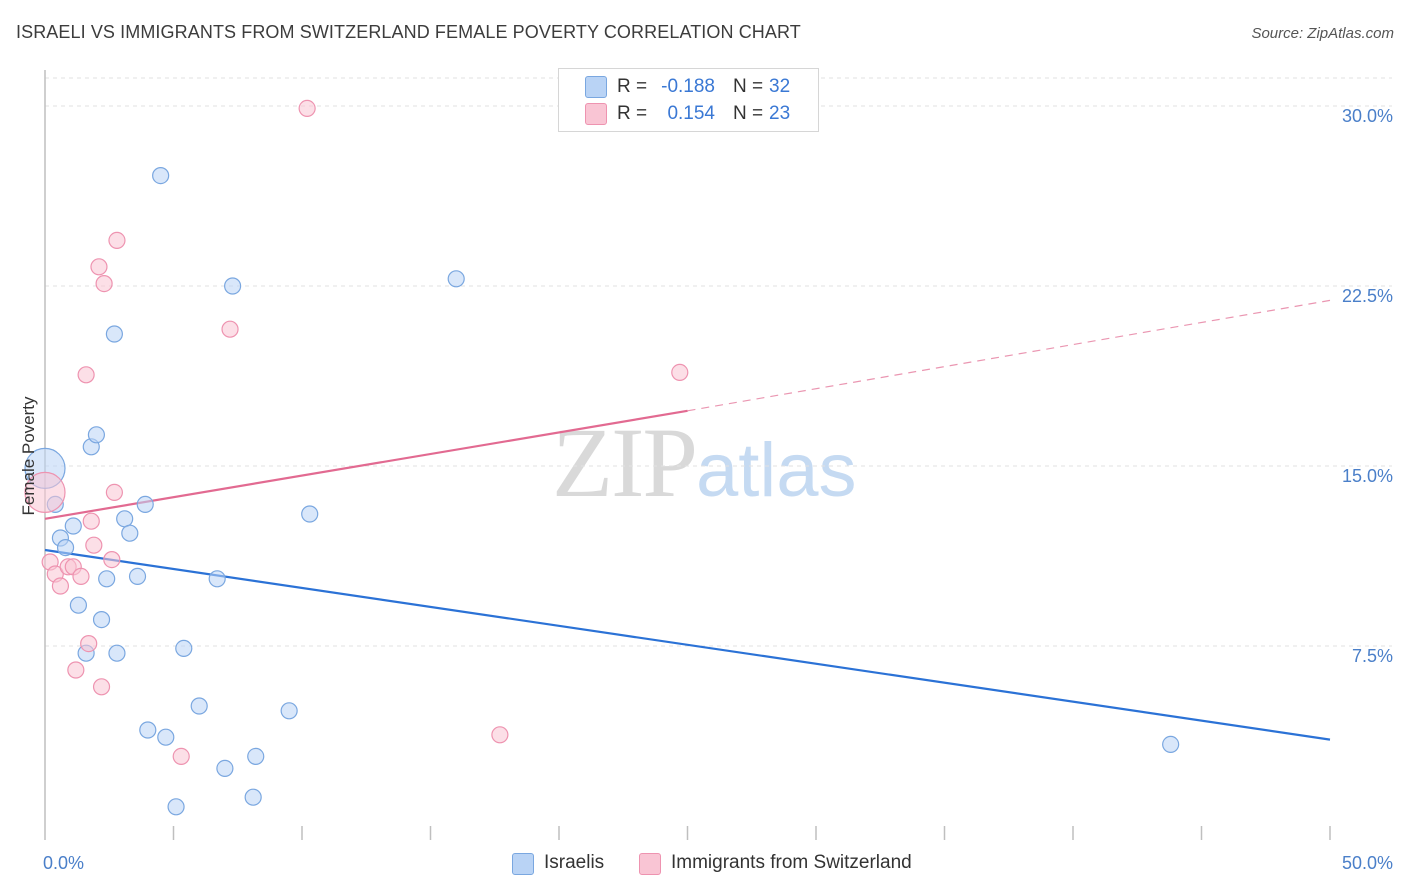  I want to click on y-tick-label: 22.5%, so click(1367, 296).